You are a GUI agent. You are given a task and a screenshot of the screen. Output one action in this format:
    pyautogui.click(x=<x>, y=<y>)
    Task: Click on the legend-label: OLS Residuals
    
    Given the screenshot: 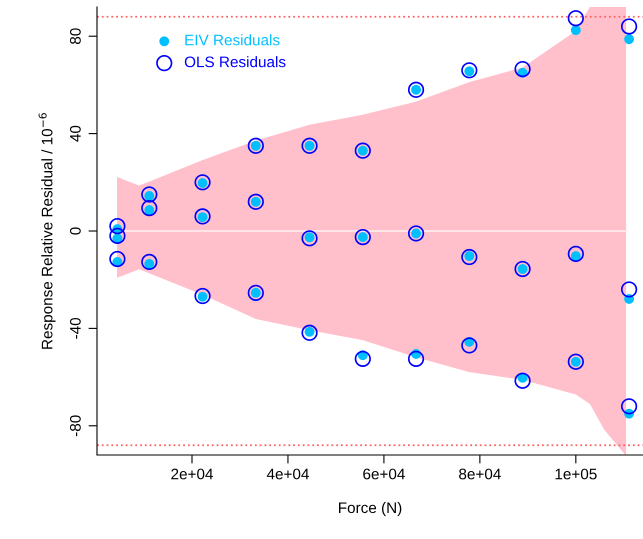 What is the action you would take?
    pyautogui.click(x=235, y=62)
    